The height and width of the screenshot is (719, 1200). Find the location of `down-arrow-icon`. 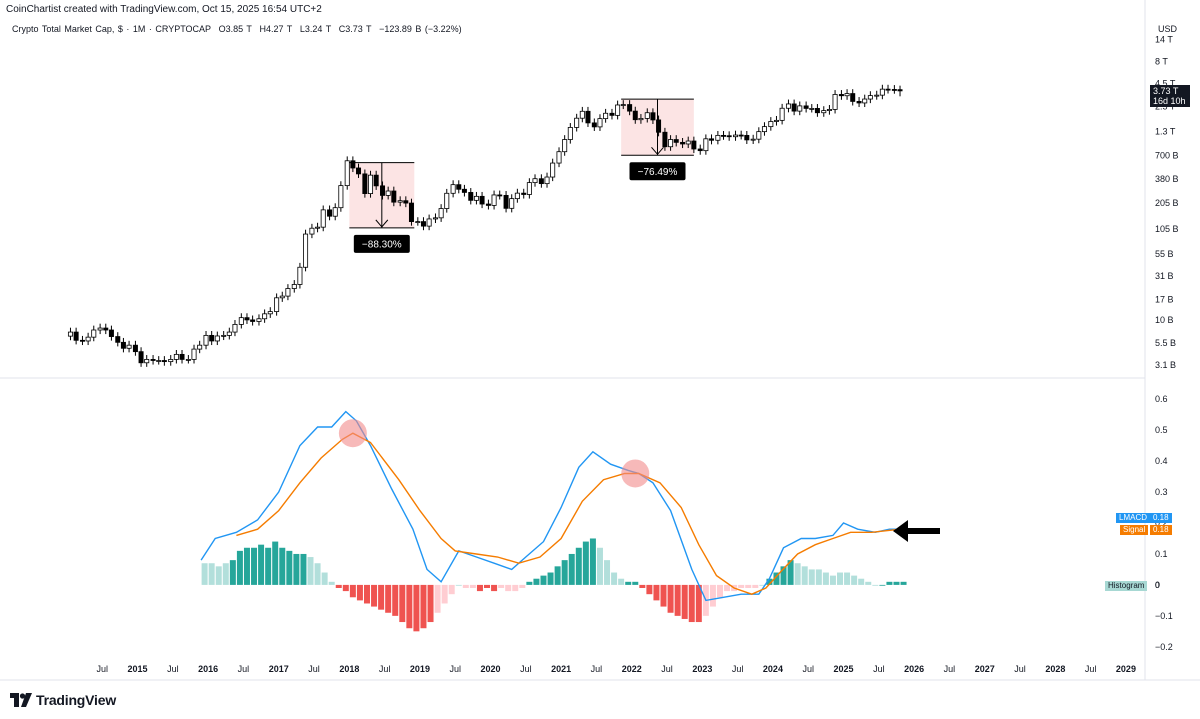

down-arrow-icon is located at coordinates (382, 223).